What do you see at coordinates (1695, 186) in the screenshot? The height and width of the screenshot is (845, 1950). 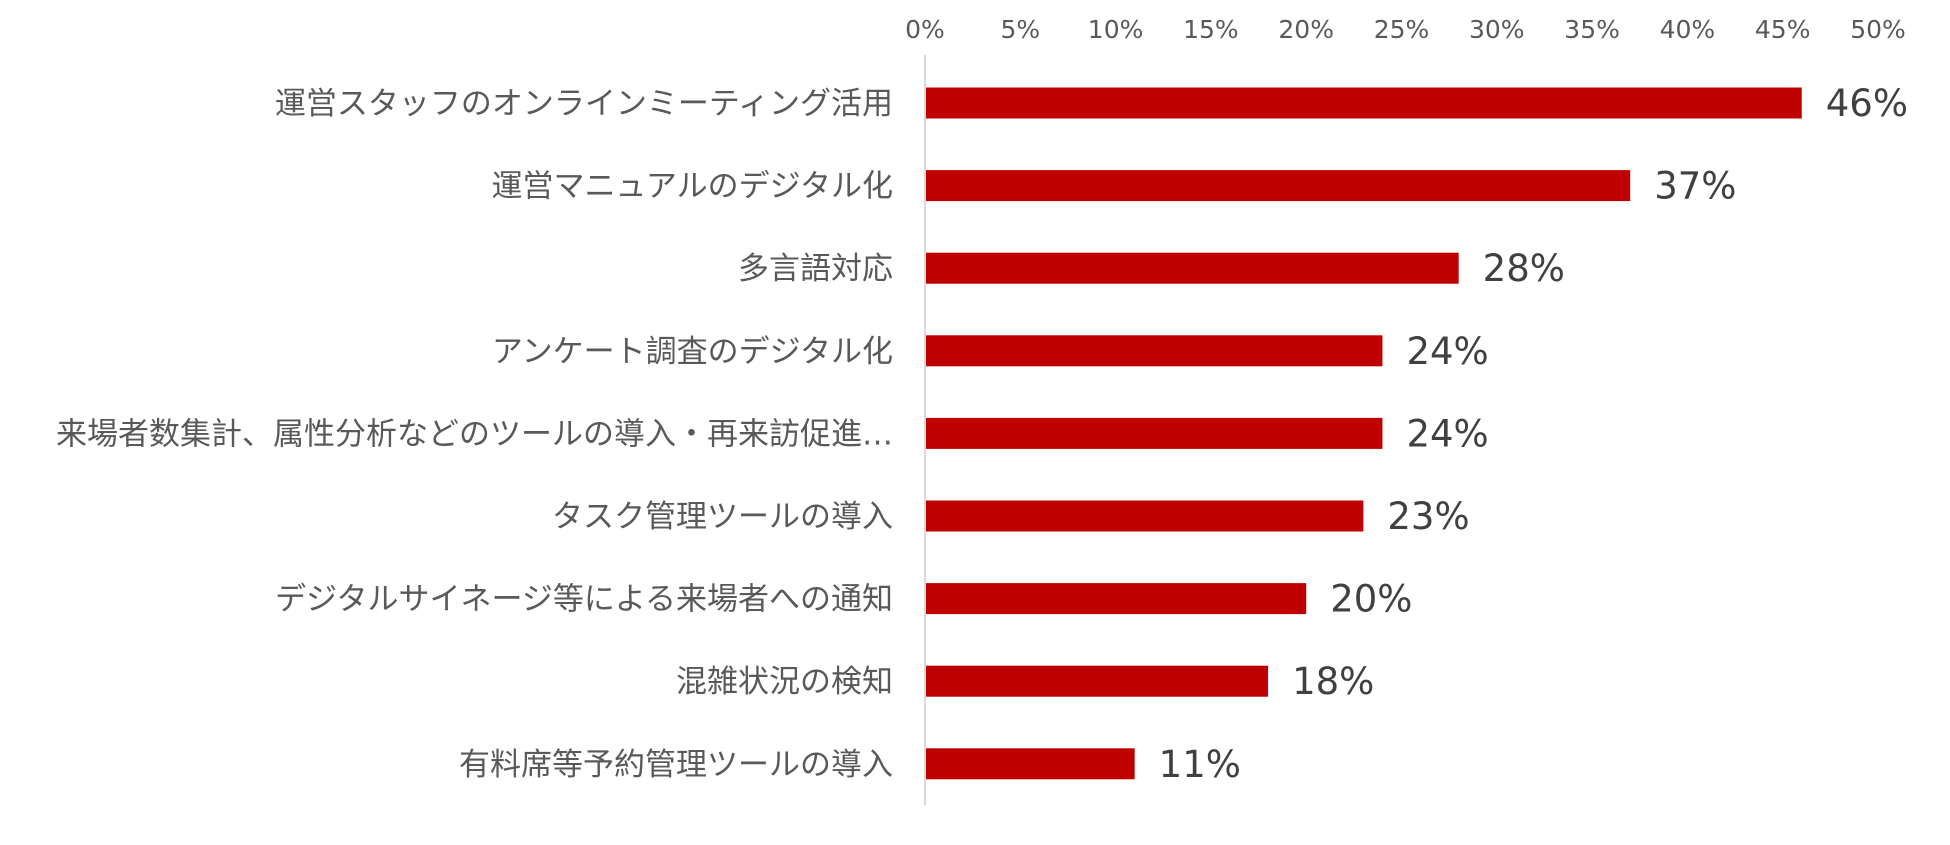 I see `data-label: 37%` at bounding box center [1695, 186].